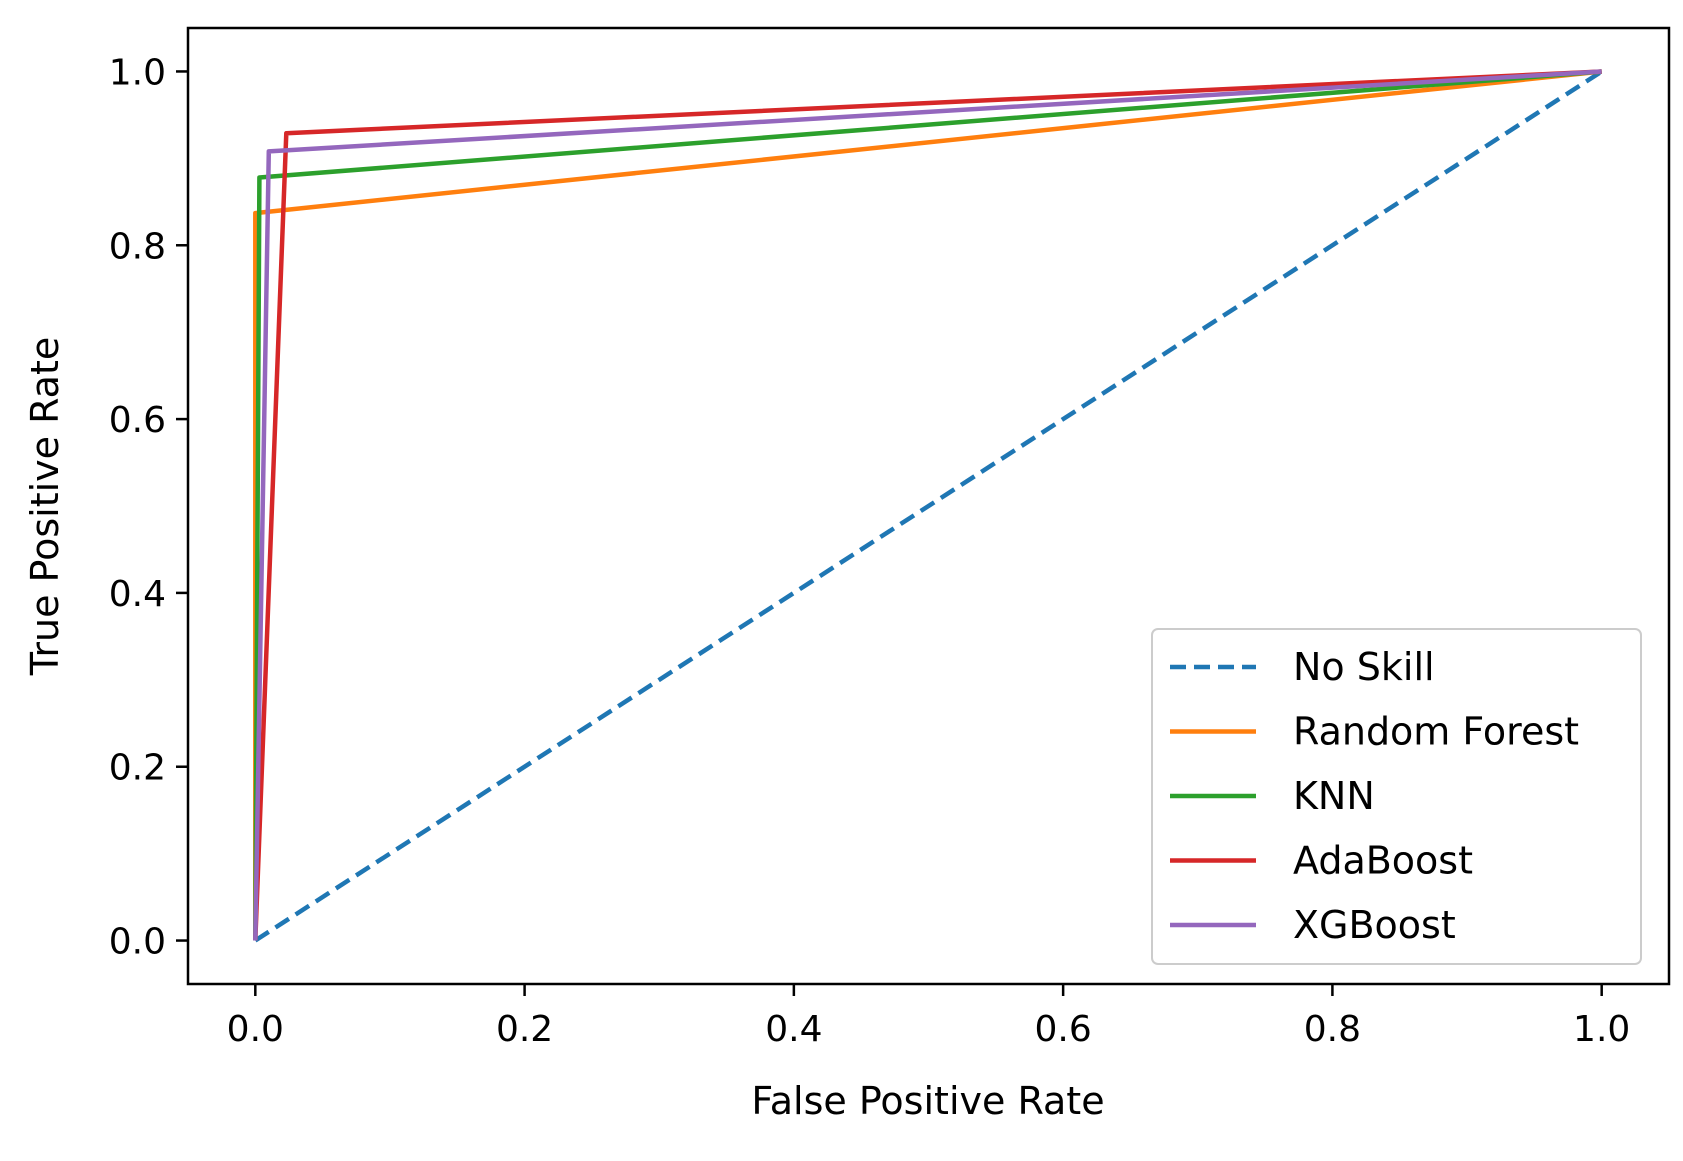  What do you see at coordinates (1332, 1029) in the screenshot?
I see `x-tick-label: 0.8` at bounding box center [1332, 1029].